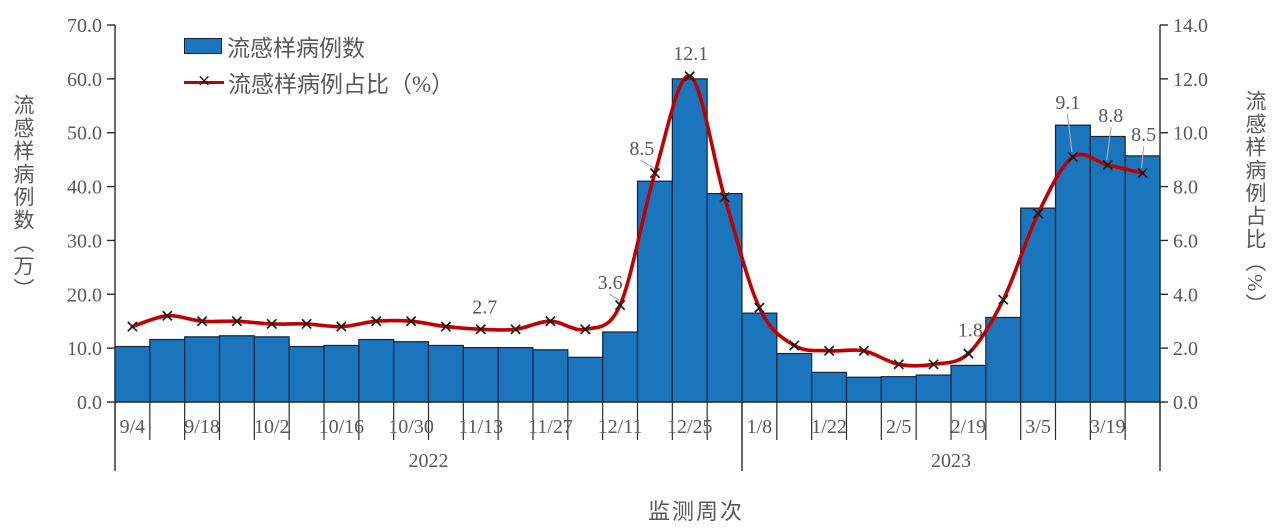 This screenshot has width=1276, height=532. I want to click on svg-text: 8.0, so click(1185, 188).